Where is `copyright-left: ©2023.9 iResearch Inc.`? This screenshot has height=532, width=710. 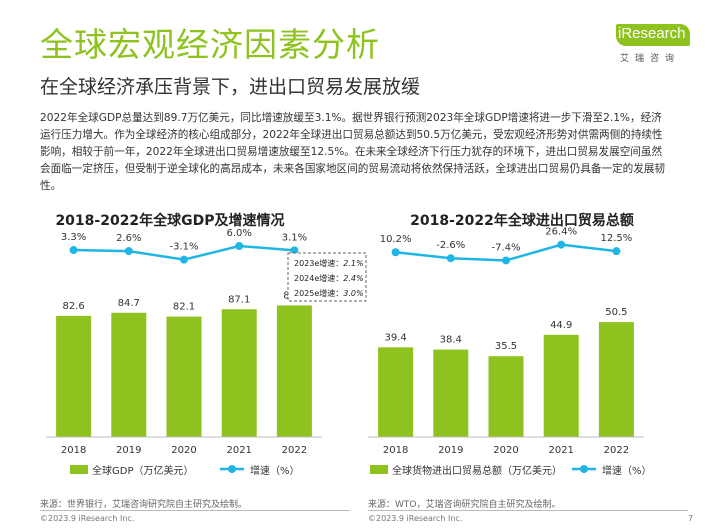 copyright-left: ©2023.9 iResearch Inc. is located at coordinates (87, 518).